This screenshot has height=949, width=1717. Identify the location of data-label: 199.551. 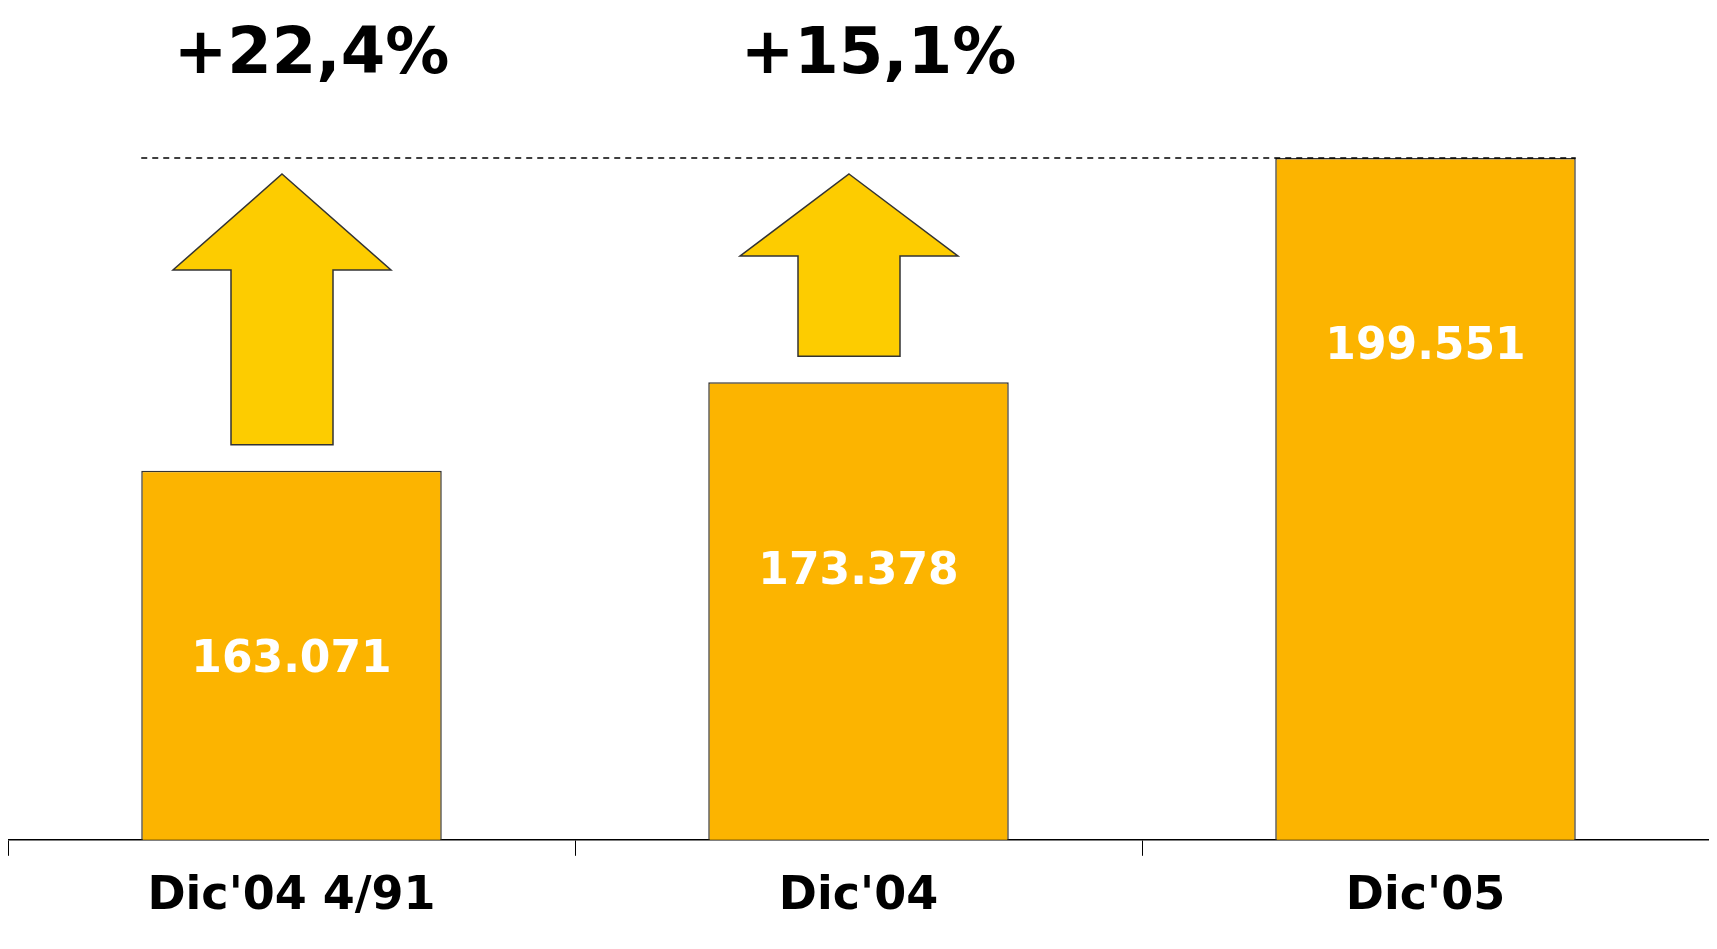
(1425, 344).